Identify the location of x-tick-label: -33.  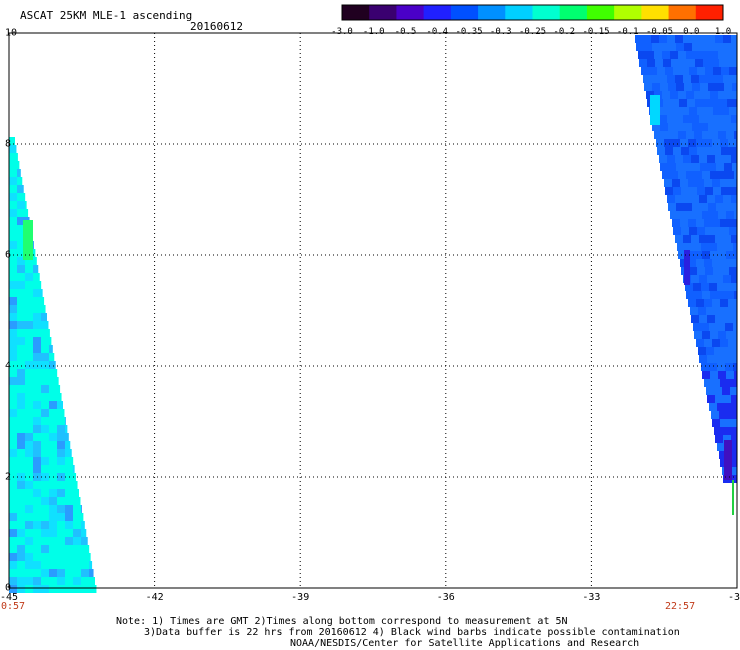
(591, 597).